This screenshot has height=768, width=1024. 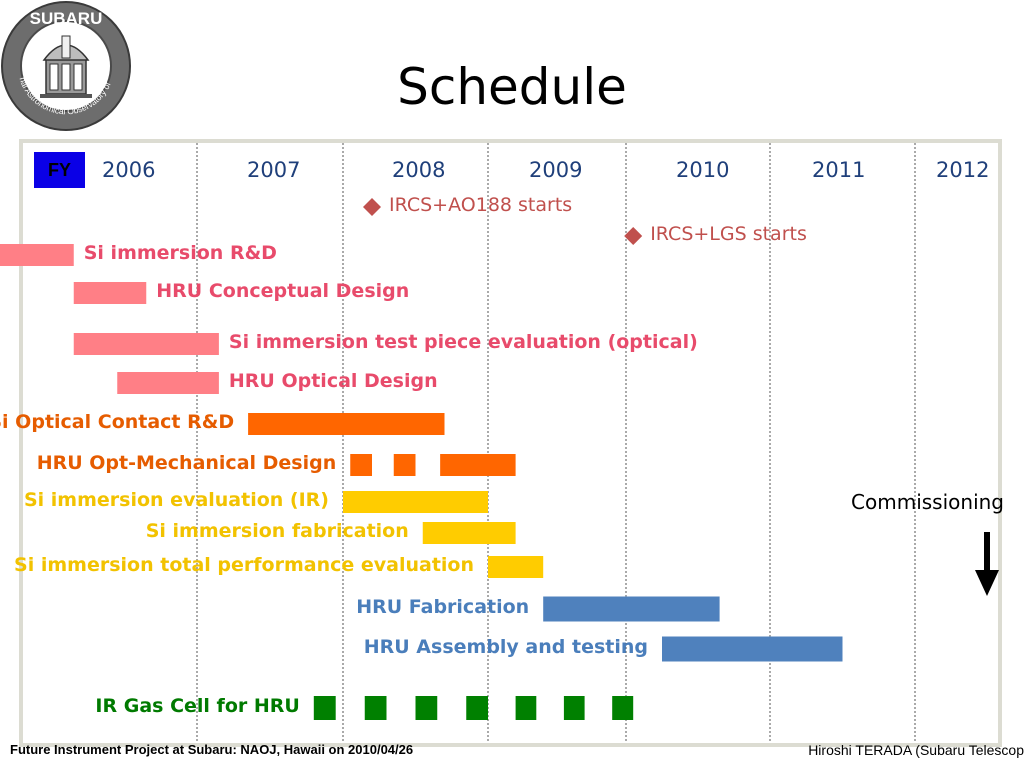 What do you see at coordinates (274, 170) in the screenshot?
I see `year-label: 2007` at bounding box center [274, 170].